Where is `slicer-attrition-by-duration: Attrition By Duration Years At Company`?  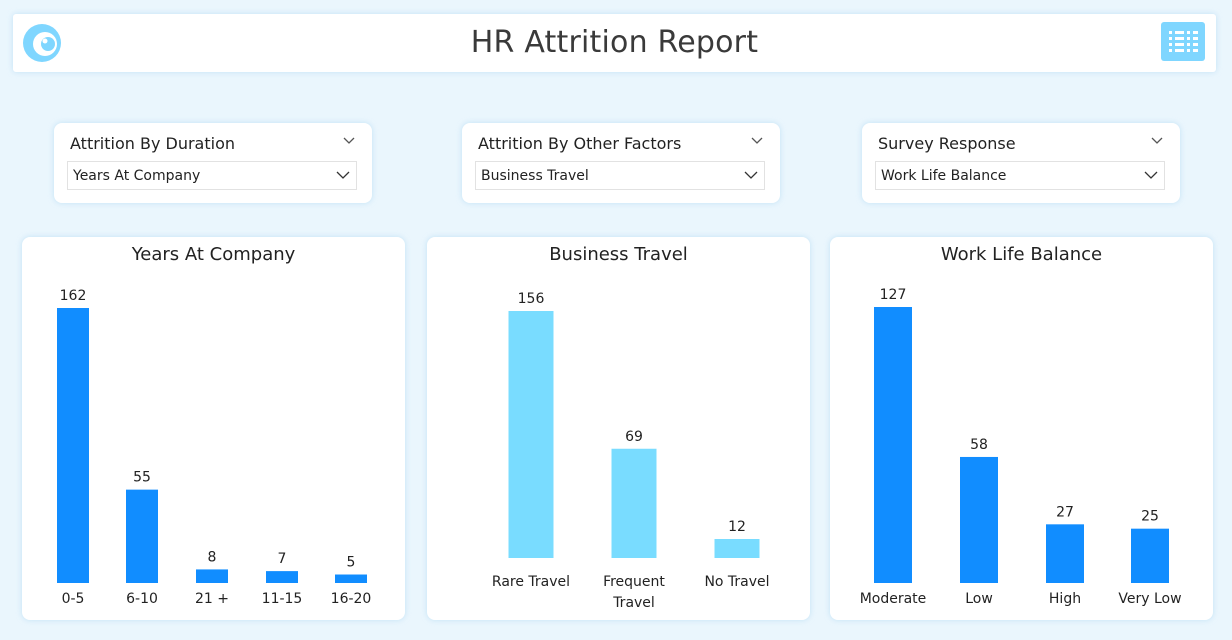 slicer-attrition-by-duration: Attrition By Duration Years At Company is located at coordinates (213, 163).